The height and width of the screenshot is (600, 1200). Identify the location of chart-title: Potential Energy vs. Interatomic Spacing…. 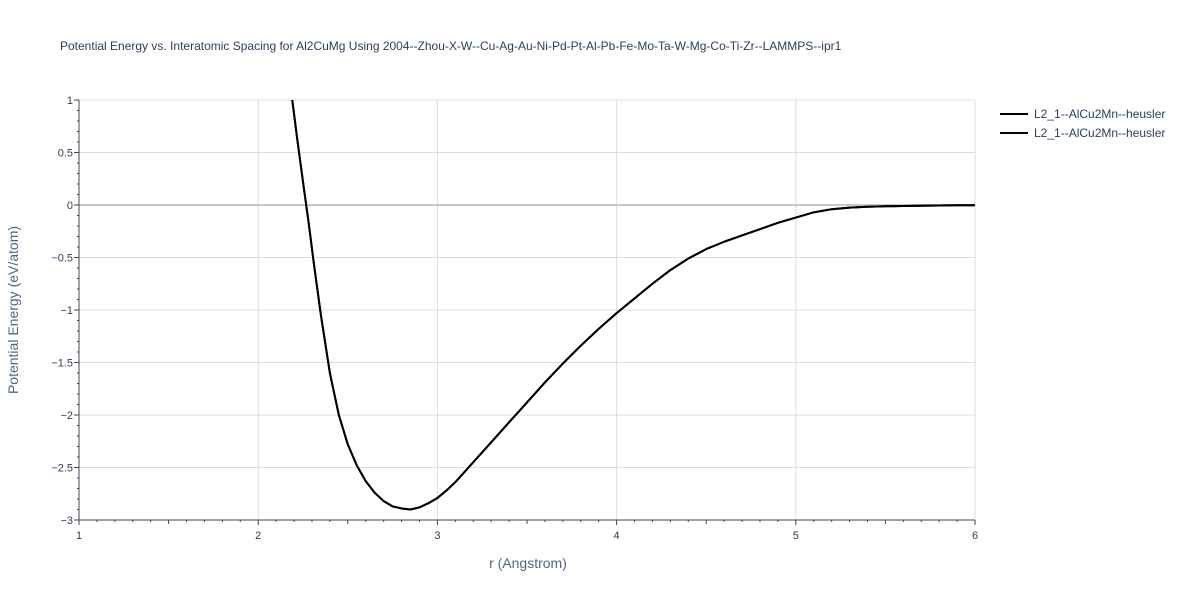
(451, 46).